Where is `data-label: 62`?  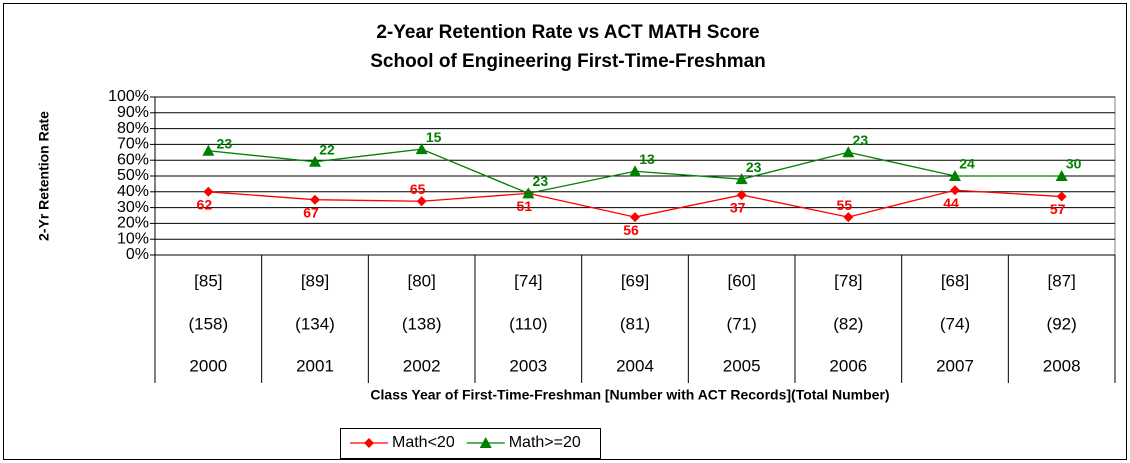 data-label: 62 is located at coordinates (205, 205).